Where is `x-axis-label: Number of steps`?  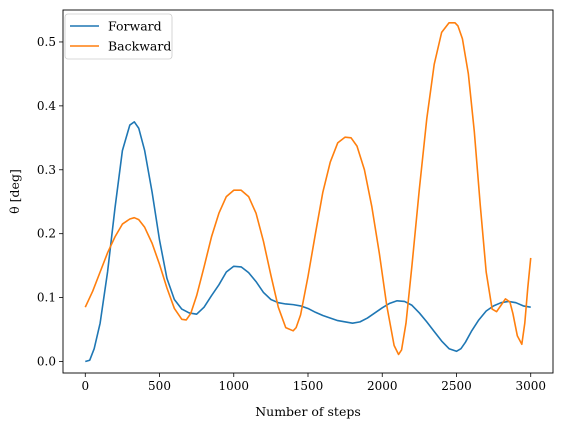 x-axis-label: Number of steps is located at coordinates (308, 411).